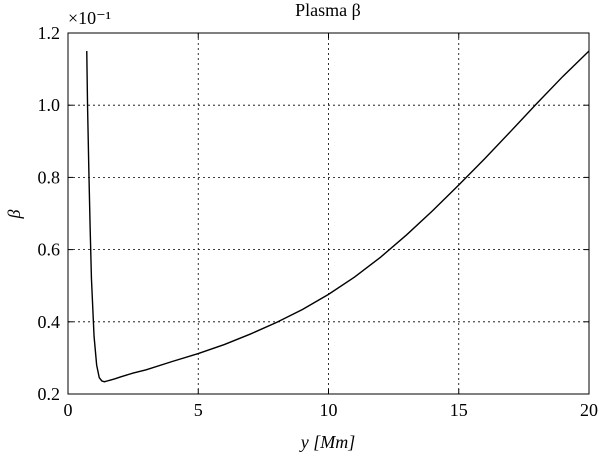  What do you see at coordinates (49, 394) in the screenshot?
I see `y-tick-label: 0.2` at bounding box center [49, 394].